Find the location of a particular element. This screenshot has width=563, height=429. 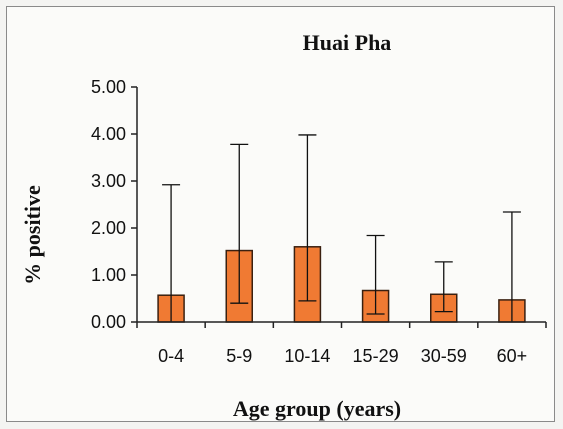

y-axis-title: % positive is located at coordinates (32, 235).